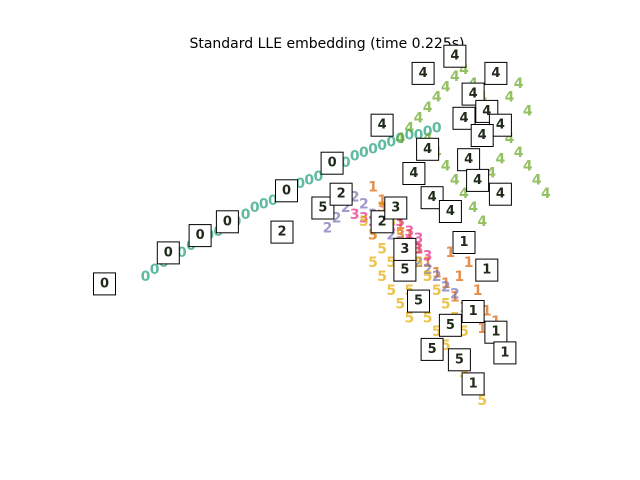 The height and width of the screenshot is (480, 640). Describe the element at coordinates (400, 222) in the screenshot. I see `digit-3-point-11: 3` at that location.